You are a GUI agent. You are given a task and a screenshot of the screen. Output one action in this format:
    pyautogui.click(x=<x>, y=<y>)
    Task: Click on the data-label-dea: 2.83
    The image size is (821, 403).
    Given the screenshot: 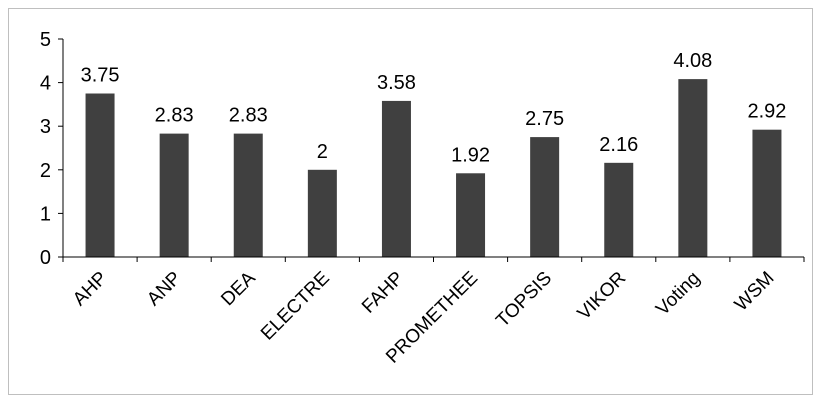 What is the action you would take?
    pyautogui.click(x=248, y=116)
    